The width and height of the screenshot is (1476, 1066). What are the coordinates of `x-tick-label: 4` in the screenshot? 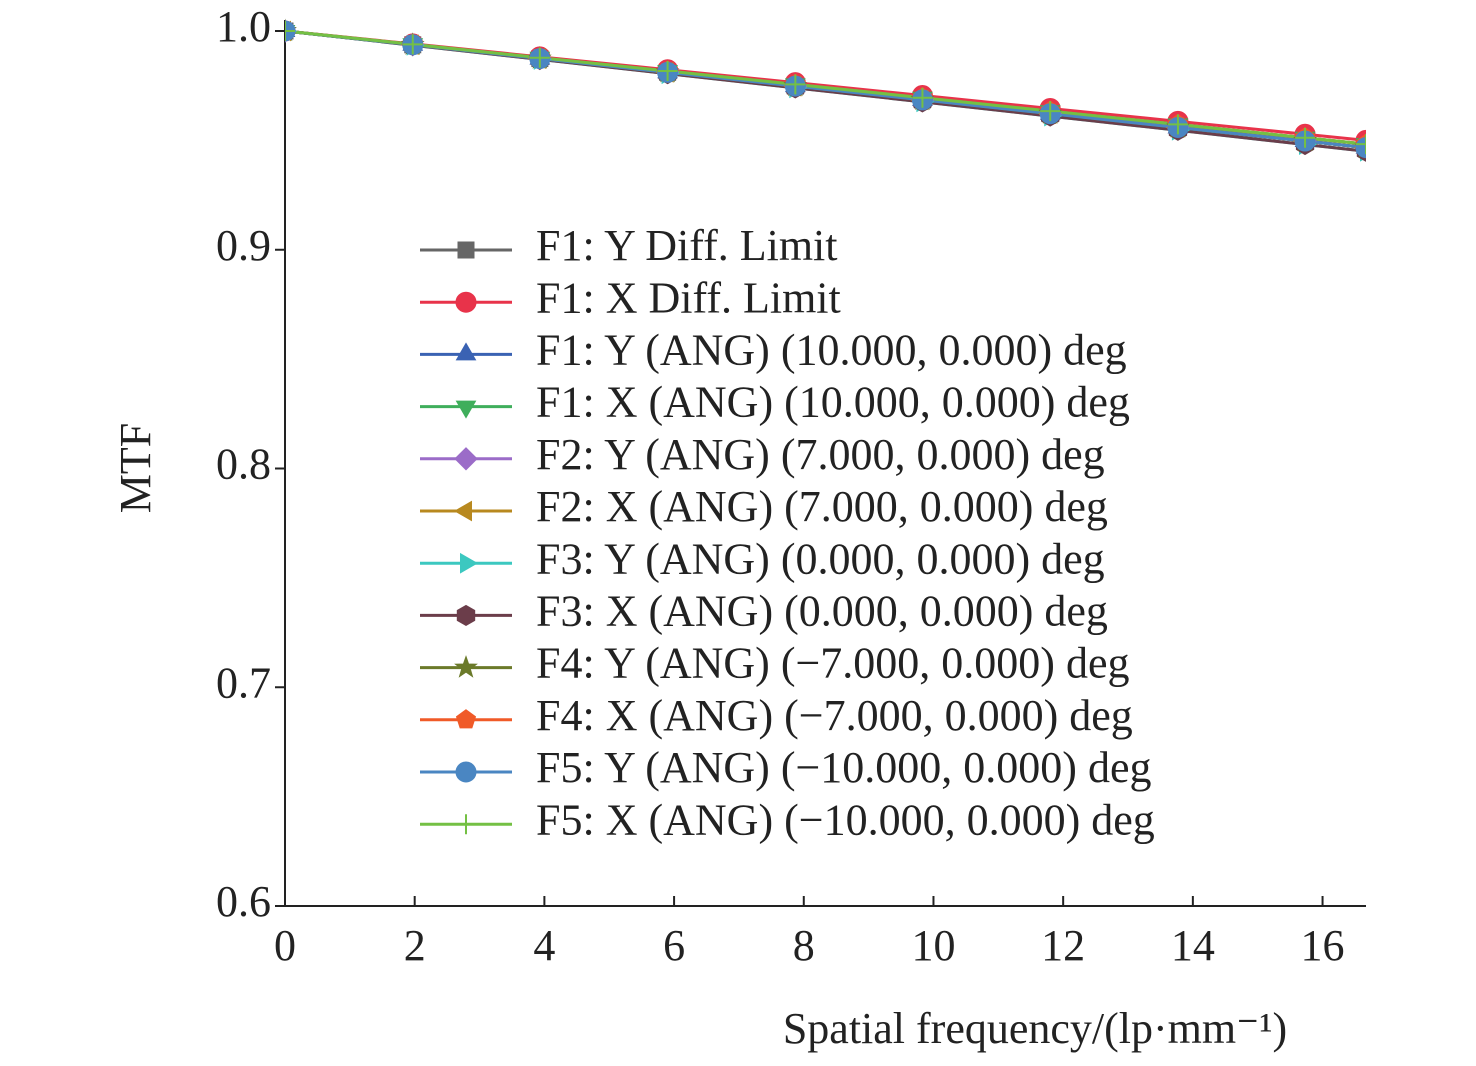 It's located at (544, 945).